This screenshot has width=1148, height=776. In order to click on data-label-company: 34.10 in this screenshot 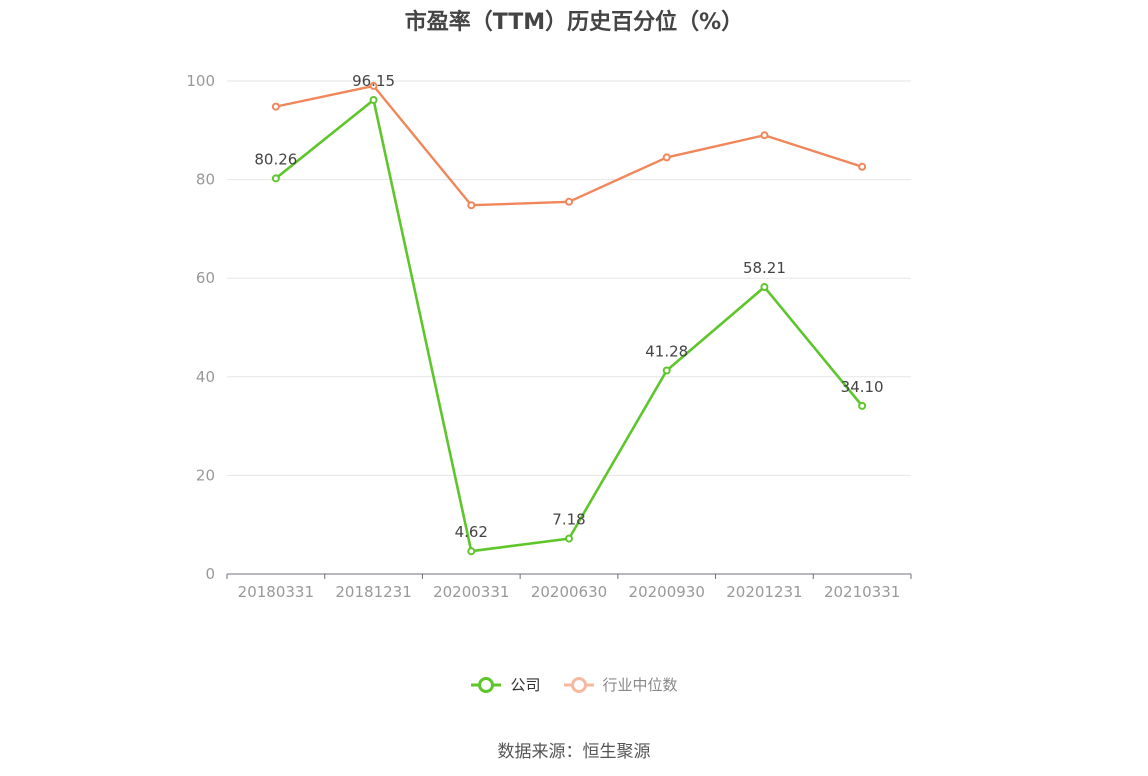, I will do `click(862, 387)`.